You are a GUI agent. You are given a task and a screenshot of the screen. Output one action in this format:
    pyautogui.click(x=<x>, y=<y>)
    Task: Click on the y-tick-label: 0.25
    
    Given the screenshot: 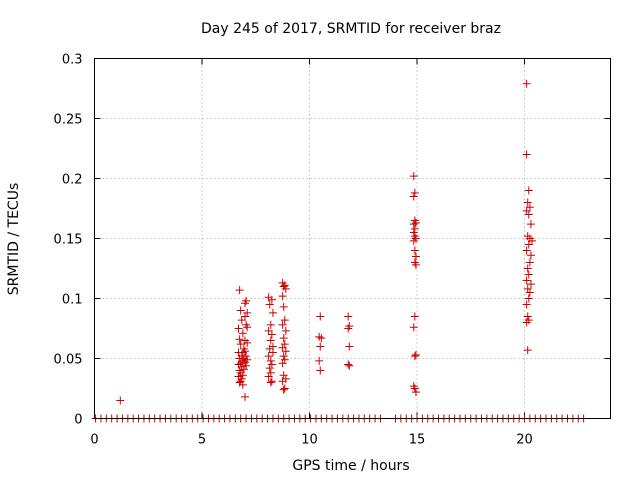 What is the action you would take?
    pyautogui.click(x=68, y=120)
    